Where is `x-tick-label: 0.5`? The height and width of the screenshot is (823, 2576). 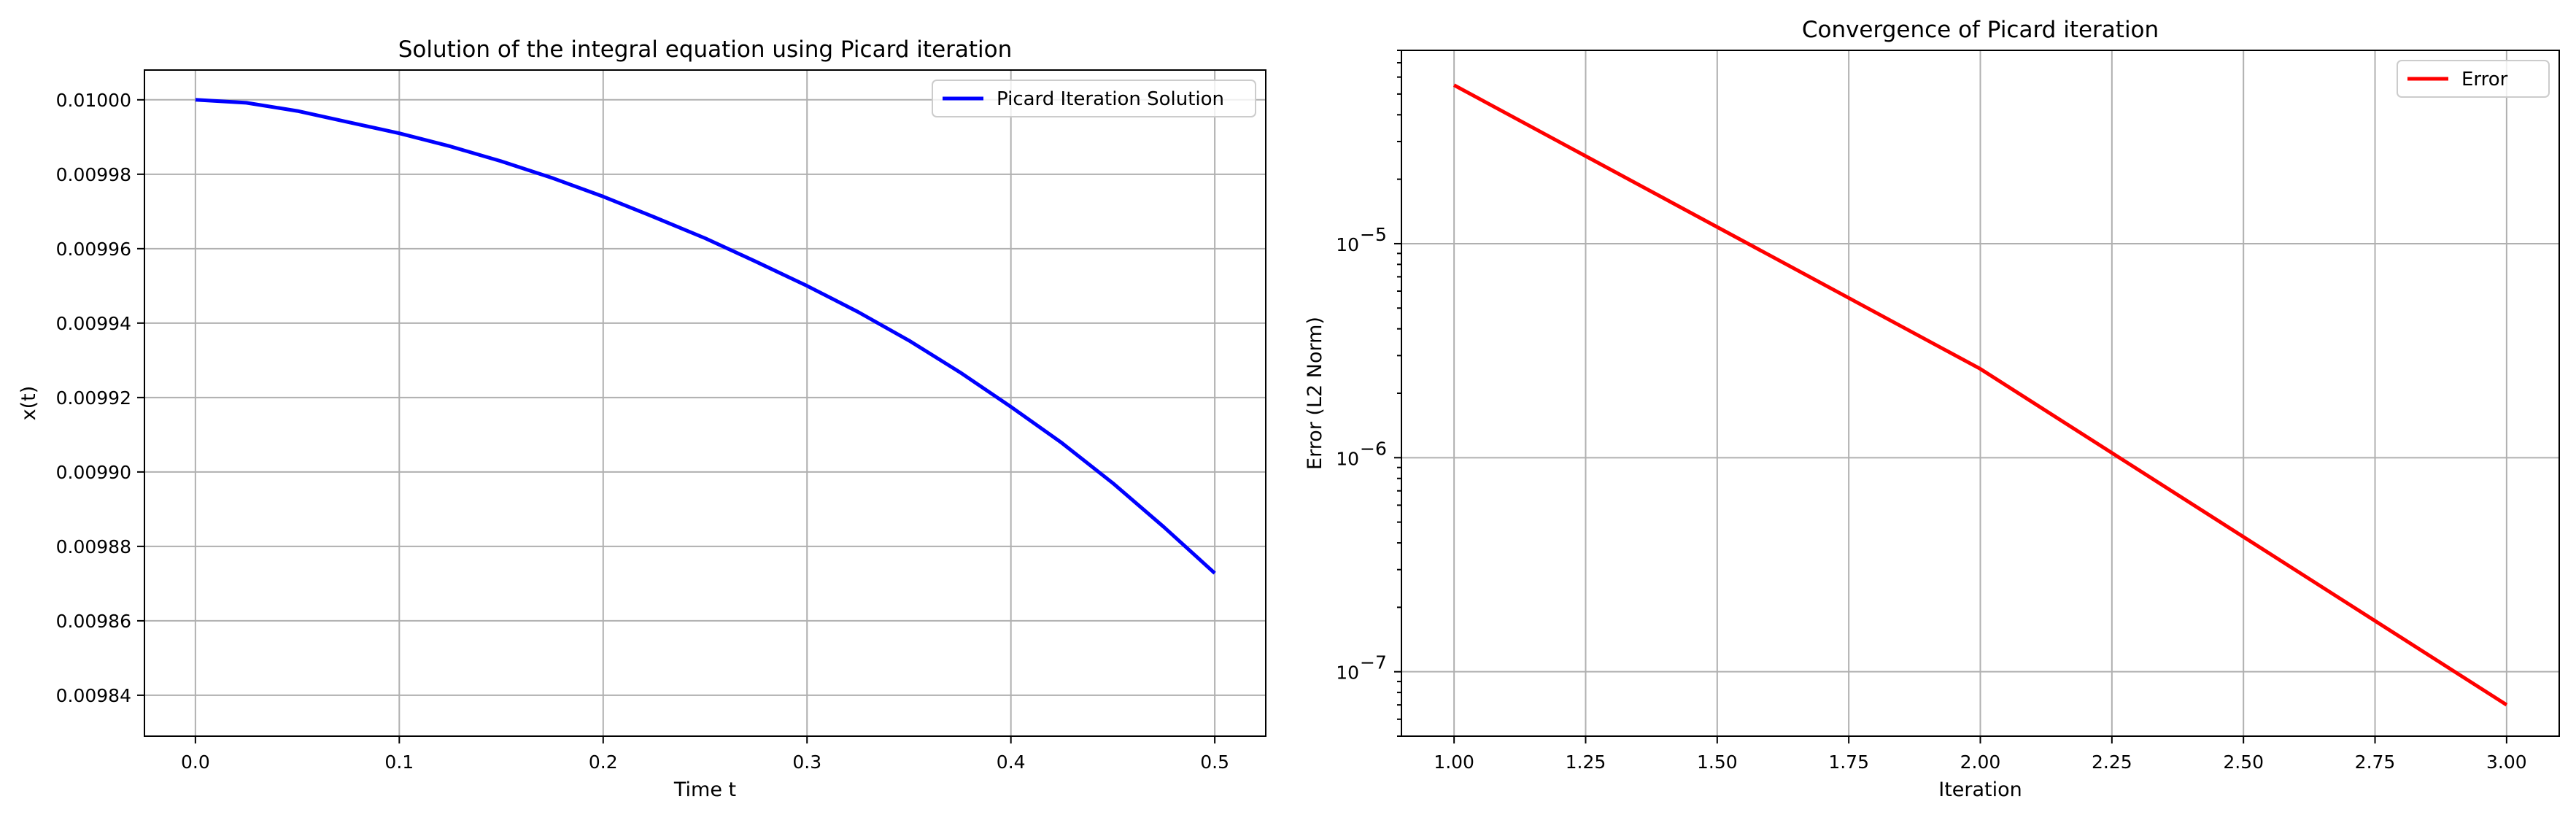
x-tick-label: 0.5 is located at coordinates (1214, 762).